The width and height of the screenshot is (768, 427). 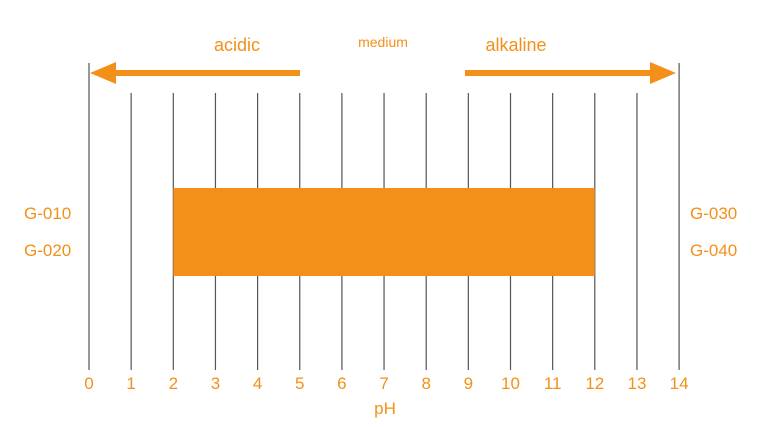 I want to click on ph-tick-label: 6, so click(x=341, y=383).